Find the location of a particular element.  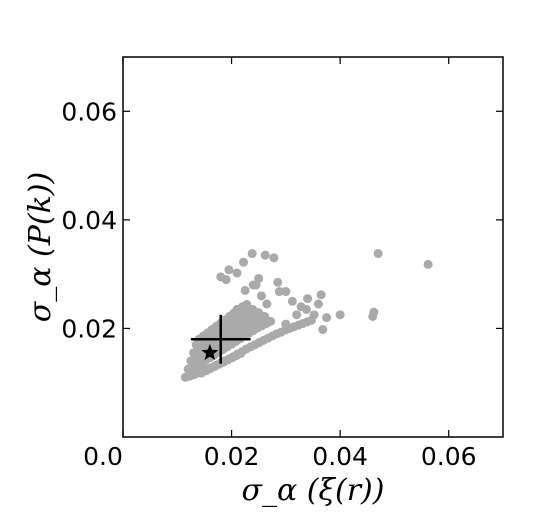

y-tick-label: 0.06 is located at coordinates (89, 111).